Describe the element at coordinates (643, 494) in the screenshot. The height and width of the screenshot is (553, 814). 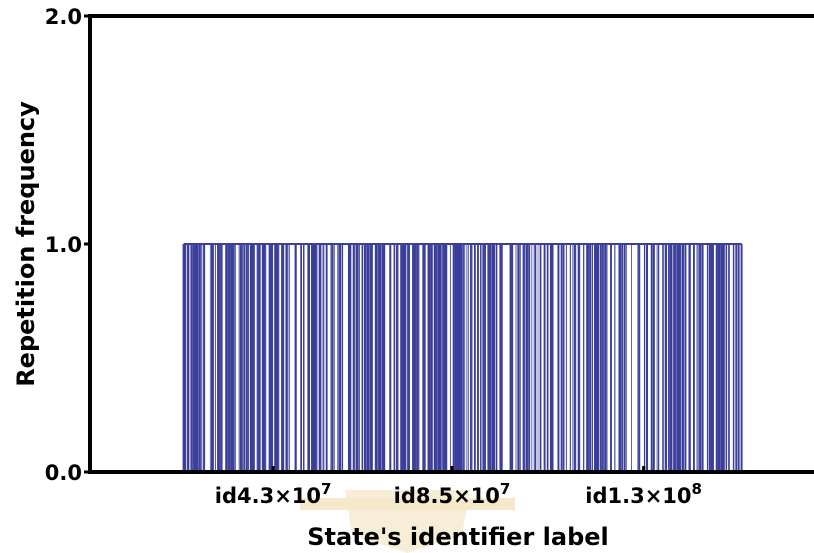
I see `x-tick-label: id1.3×108` at that location.